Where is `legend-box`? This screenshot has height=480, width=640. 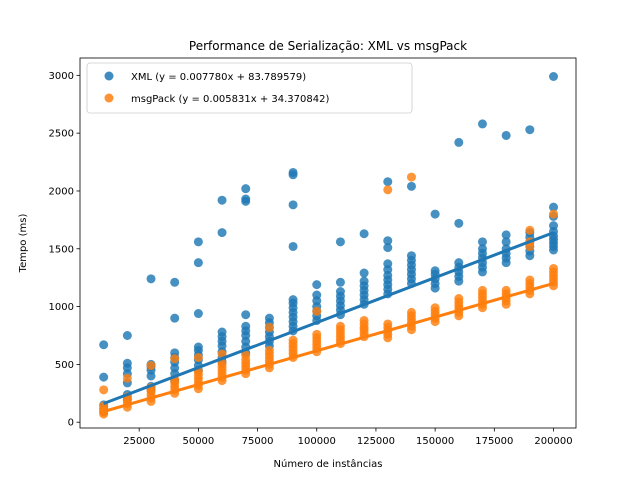 legend-box is located at coordinates (249, 88).